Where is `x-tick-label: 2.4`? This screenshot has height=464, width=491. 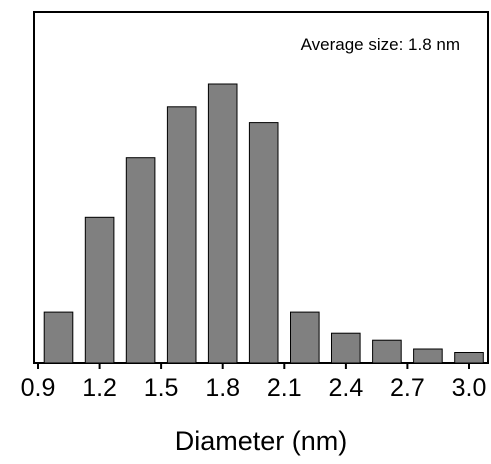
x-tick-label: 2.4 is located at coordinates (346, 388).